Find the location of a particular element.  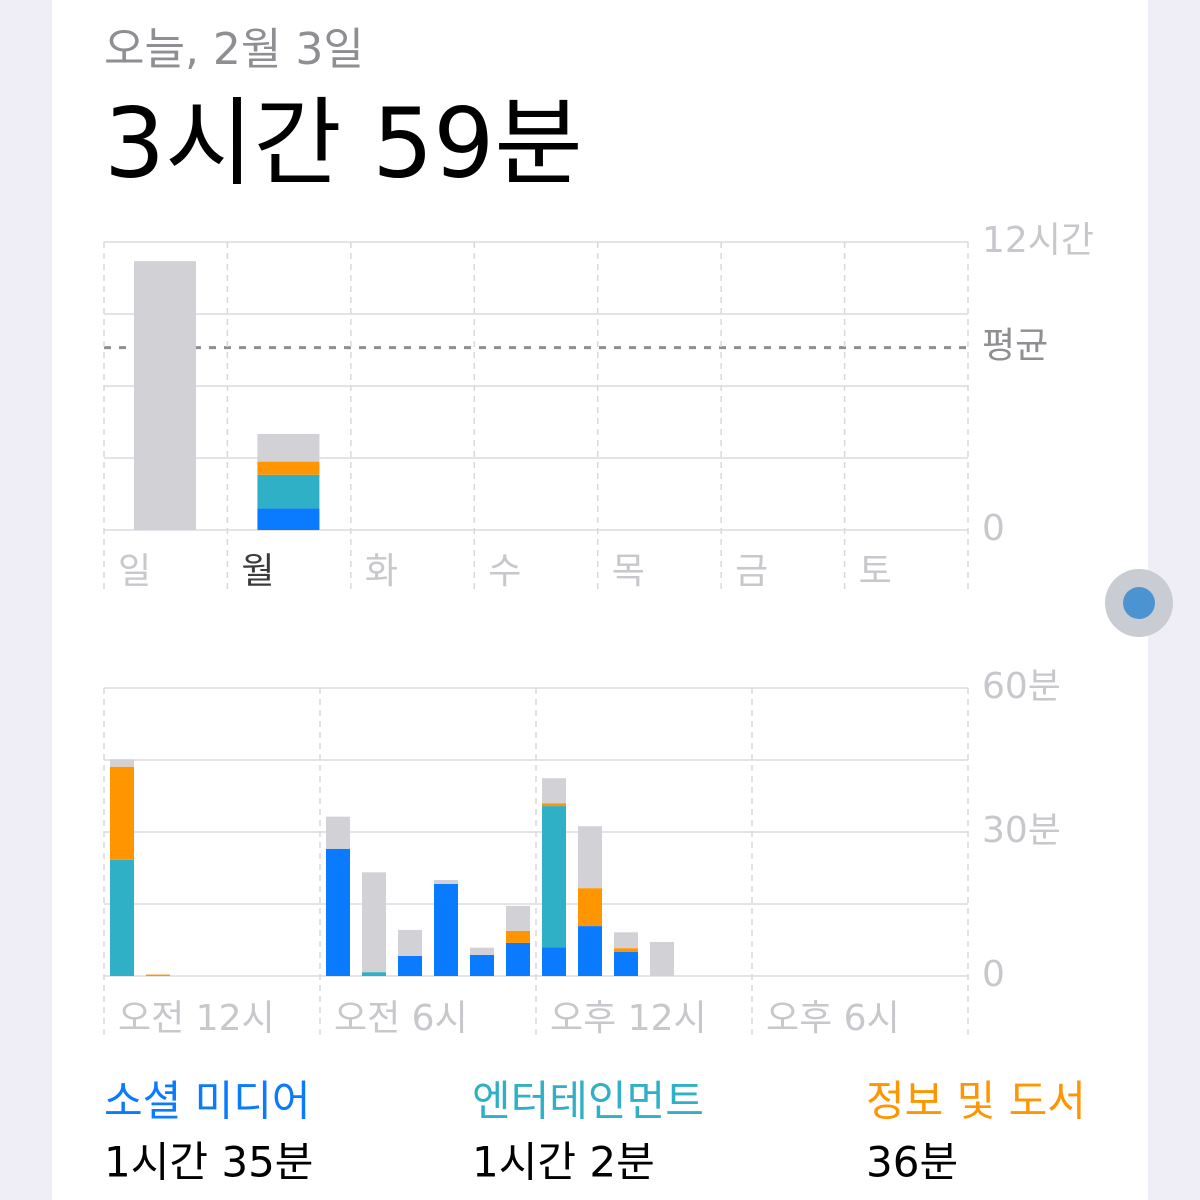

scroll-dot is located at coordinates (1139, 603).